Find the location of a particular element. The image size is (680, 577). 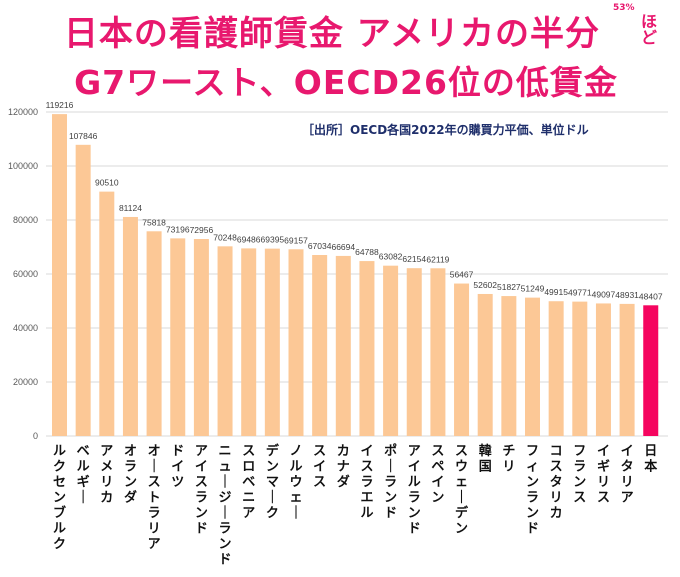

chart-title-line1: 日本の看護師賃金 アメリカの半分 is located at coordinates (336, 30).